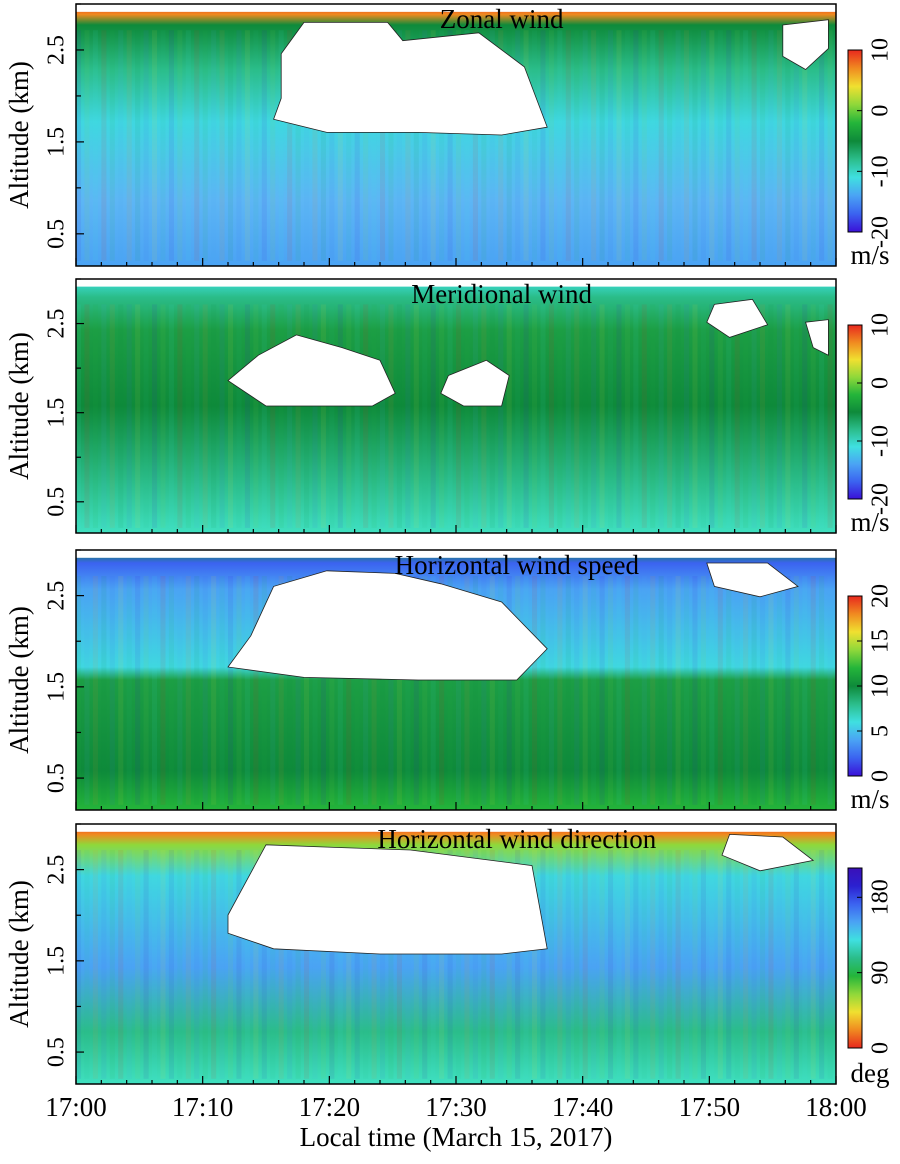 This screenshot has height=1164, width=900. What do you see at coordinates (869, 522) in the screenshot?
I see `meridional-wind-colorbar-unit: m/s` at bounding box center [869, 522].